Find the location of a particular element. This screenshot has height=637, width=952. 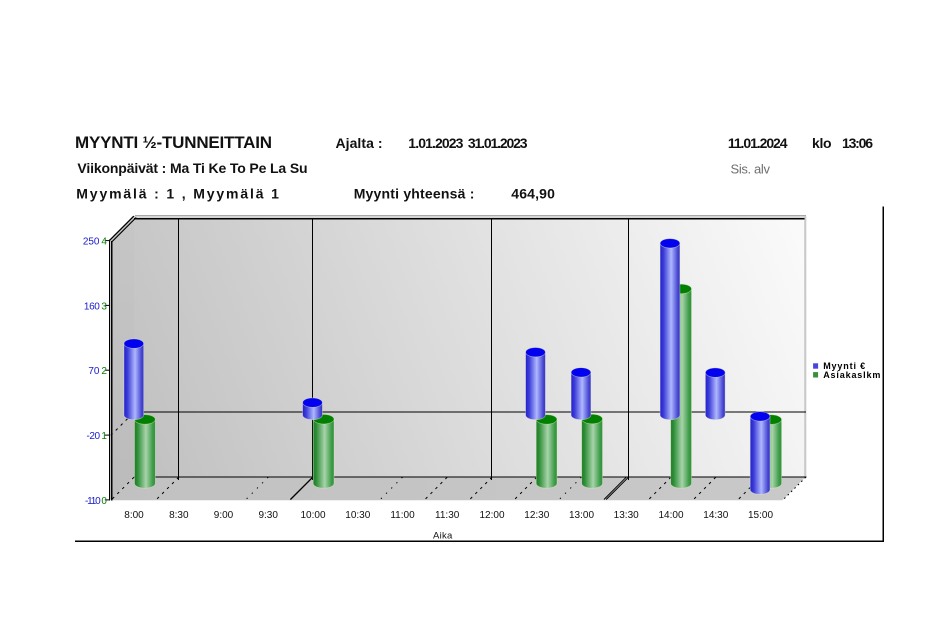

svg-text: 4 is located at coordinates (104, 242).